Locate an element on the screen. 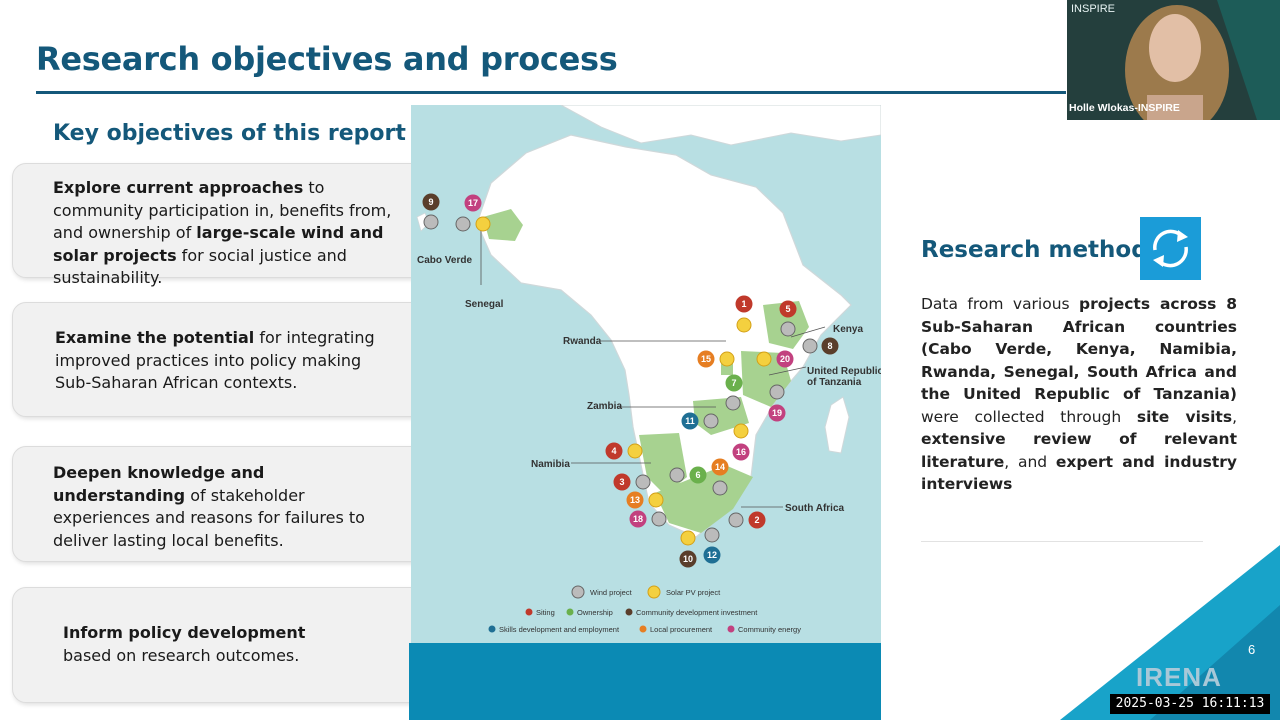 Image resolution: width=1280 pixels, height=720 pixels. svg-text: 5 is located at coordinates (787, 309).